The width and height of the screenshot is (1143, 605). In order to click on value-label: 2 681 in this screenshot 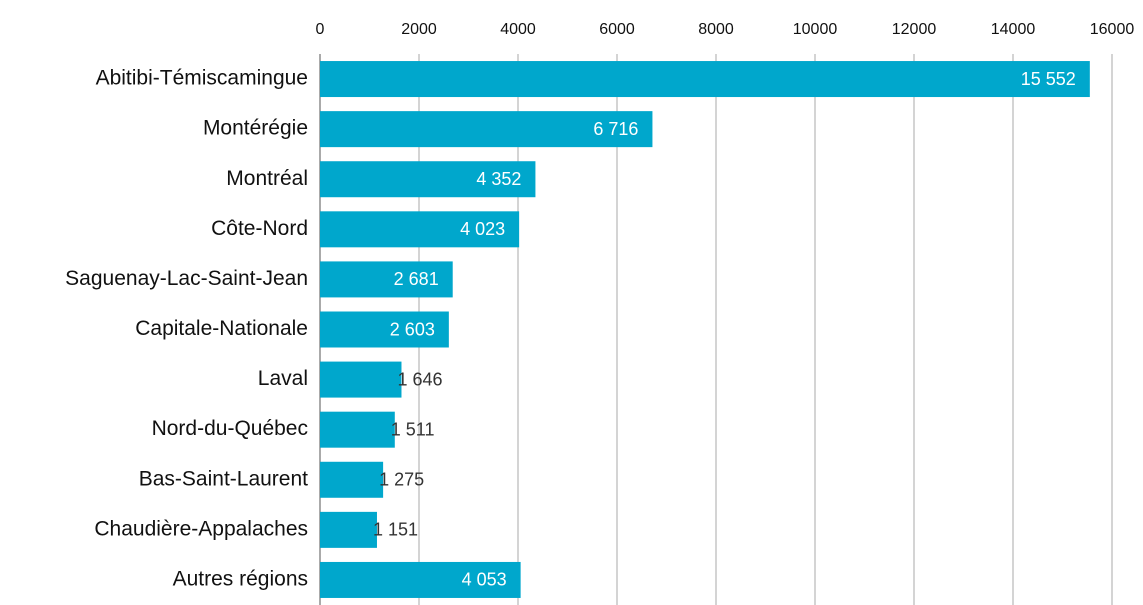, I will do `click(416, 279)`.